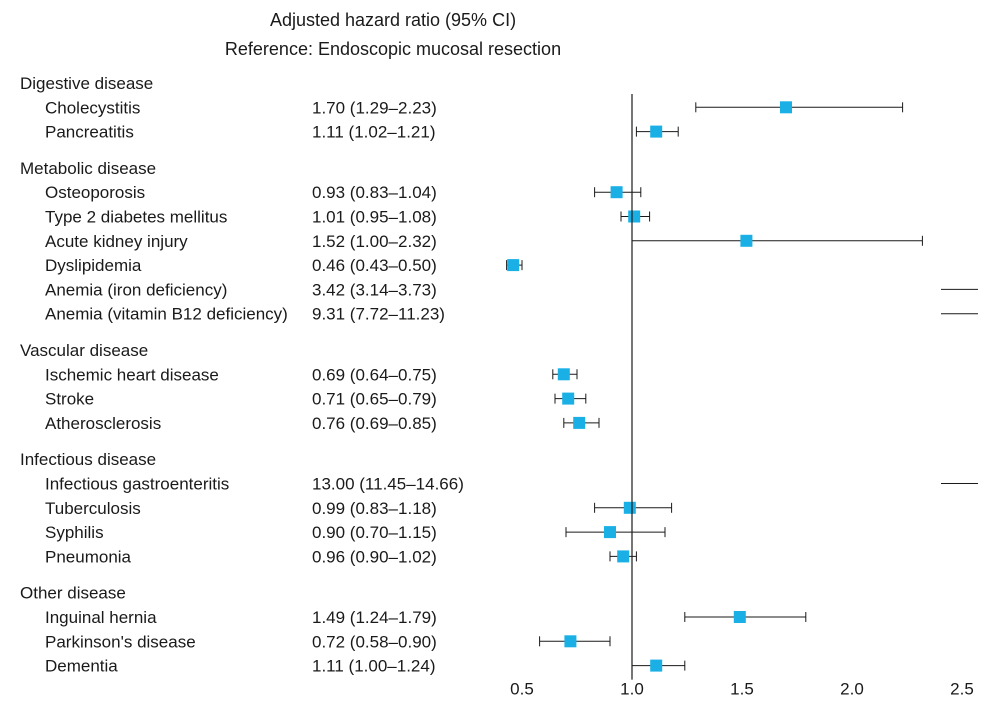 Image resolution: width=990 pixels, height=704 pixels. Describe the element at coordinates (95, 192) in the screenshot. I see `row-label: Osteoporosis` at that location.